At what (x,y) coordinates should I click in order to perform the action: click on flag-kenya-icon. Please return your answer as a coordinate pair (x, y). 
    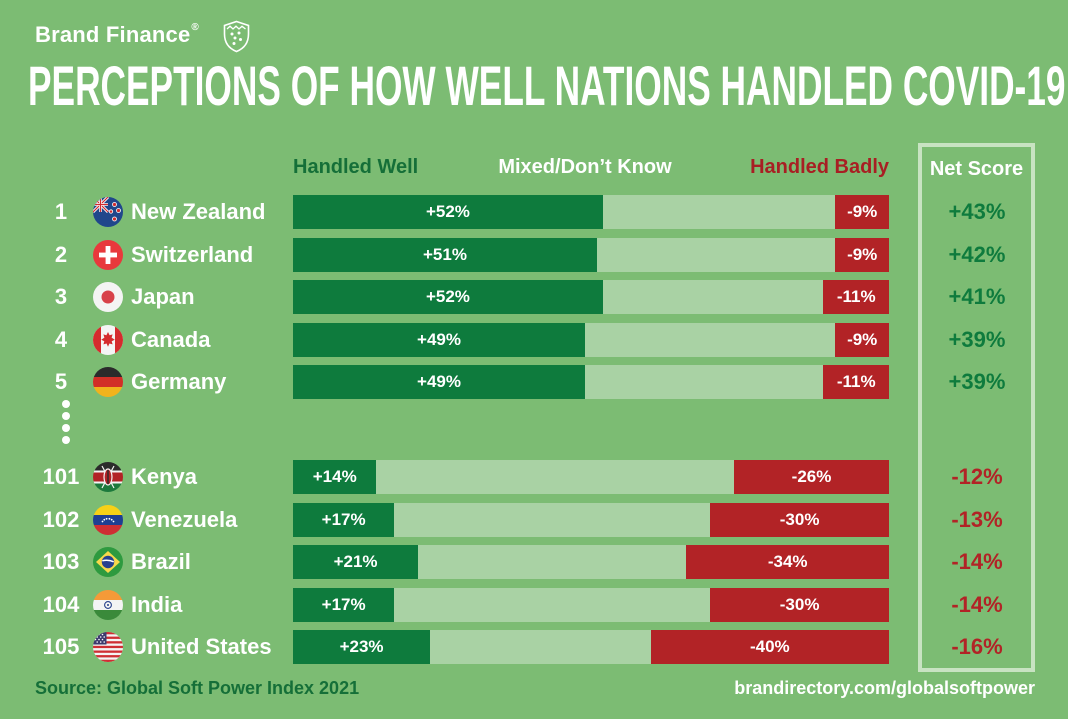
    Looking at the image, I should click on (108, 477).